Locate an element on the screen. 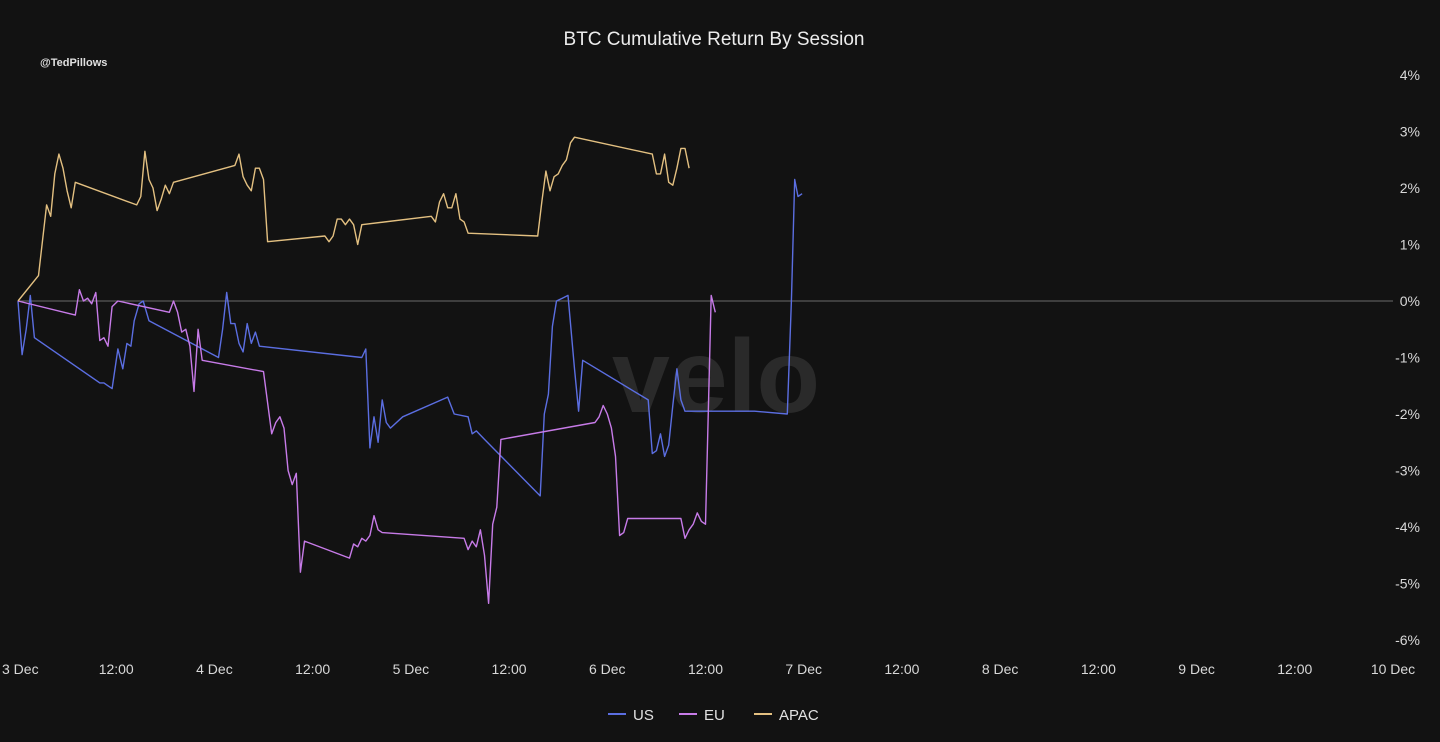  y-tick-label: -4% is located at coordinates (1407, 527).